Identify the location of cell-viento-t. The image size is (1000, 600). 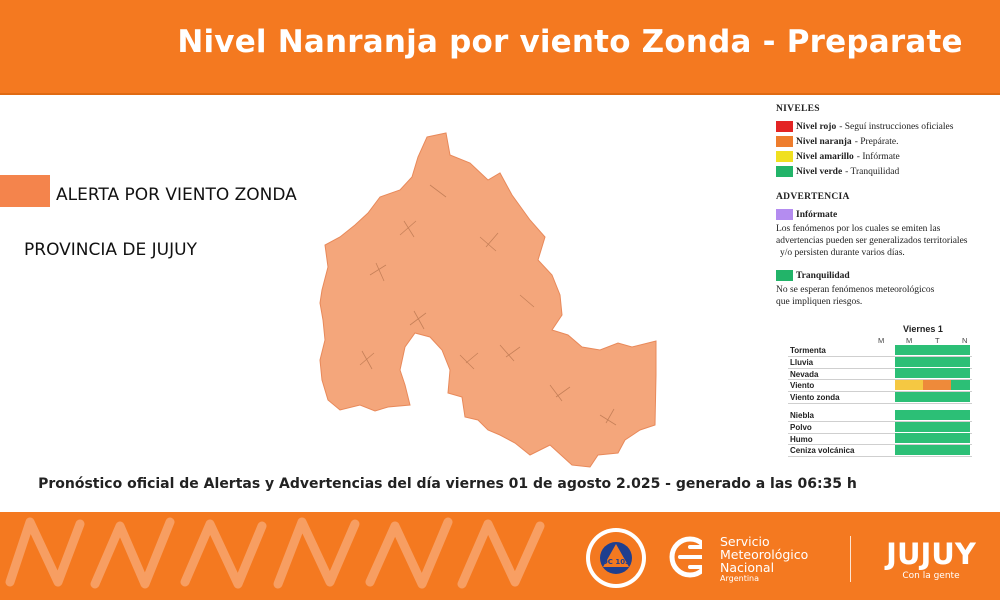
(937, 385).